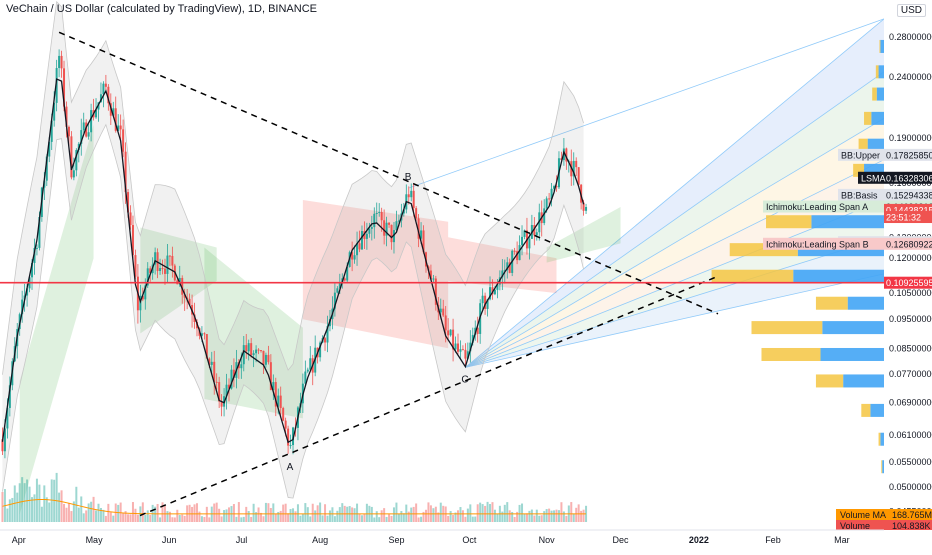 The image size is (932, 555). I want to click on ichimoku-span-green, so click(253, 333).